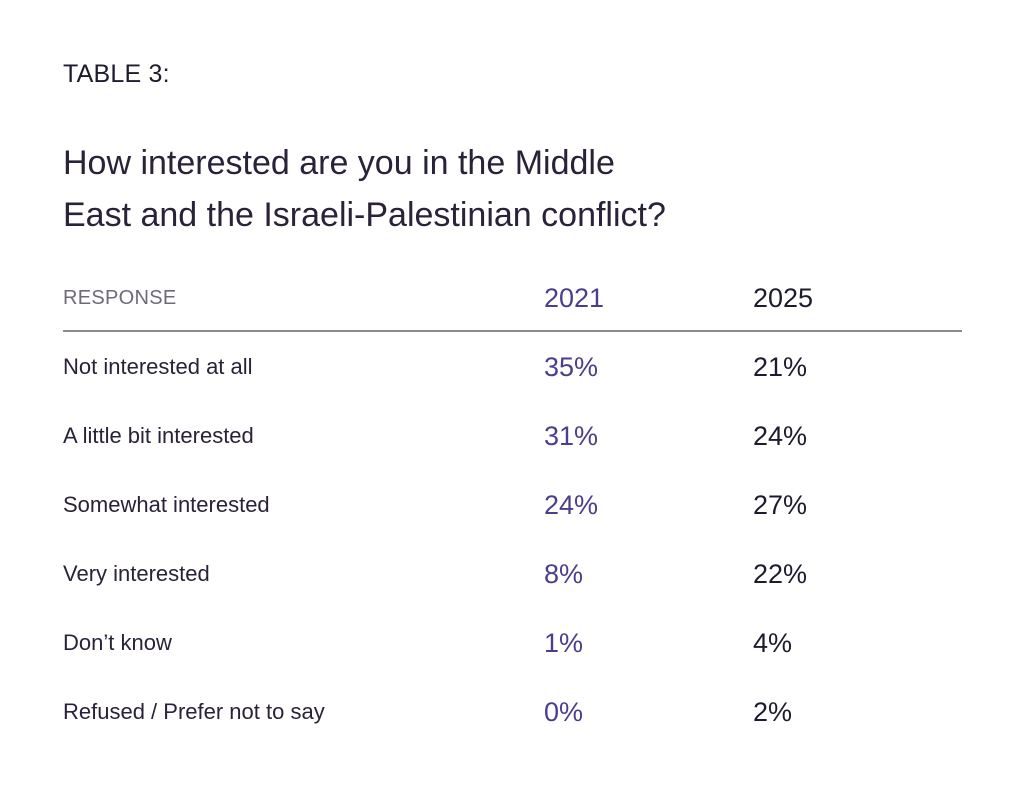 This screenshot has height=805, width=1024. What do you see at coordinates (194, 711) in the screenshot?
I see `response-cell: Refused / Prefer not to say` at bounding box center [194, 711].